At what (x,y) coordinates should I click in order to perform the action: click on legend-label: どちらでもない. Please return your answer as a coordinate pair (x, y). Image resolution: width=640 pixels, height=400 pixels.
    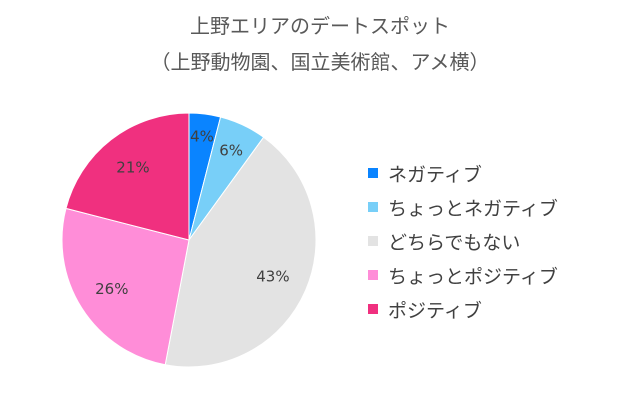
    Looking at the image, I should click on (454, 242).